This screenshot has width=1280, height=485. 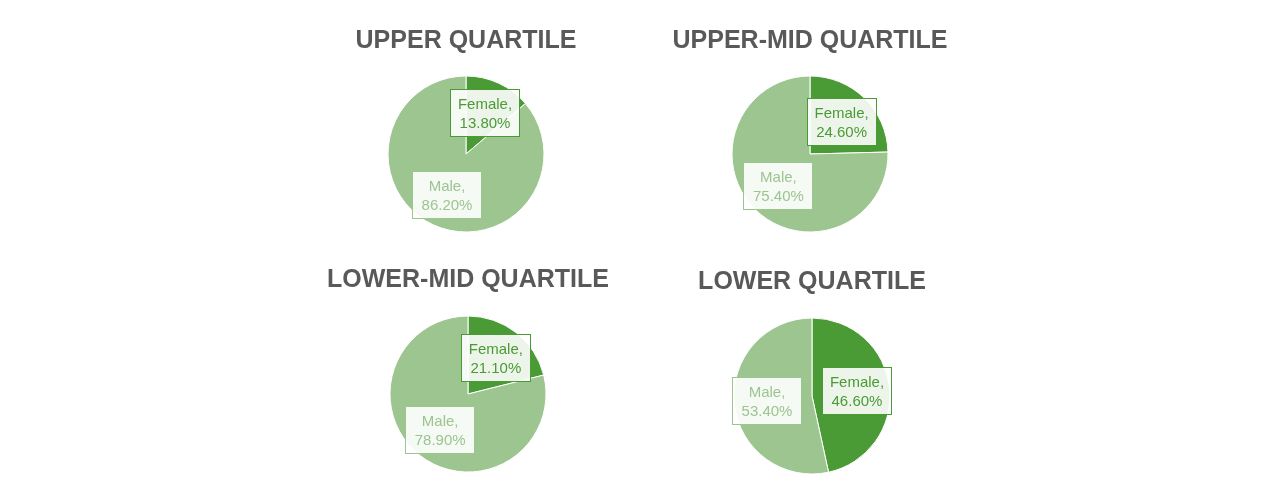 I want to click on chart-title: UPPER-MID QUARTILE, so click(x=810, y=39).